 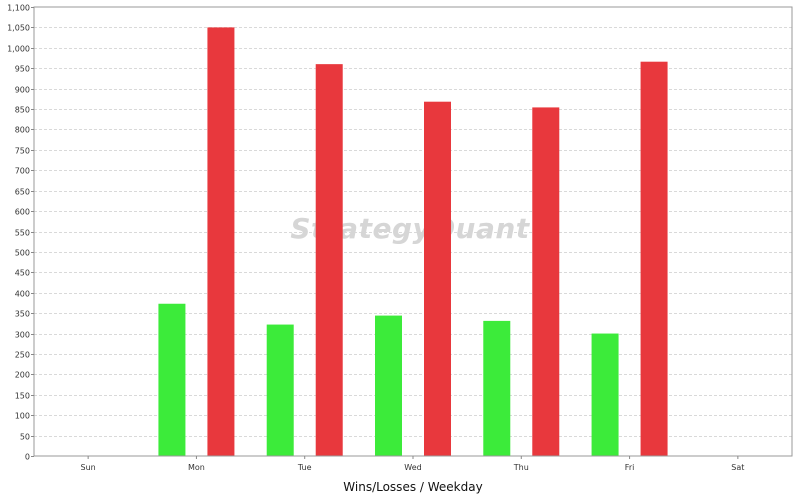 What do you see at coordinates (22, 355) in the screenshot?
I see `y-tick-label: 250` at bounding box center [22, 355].